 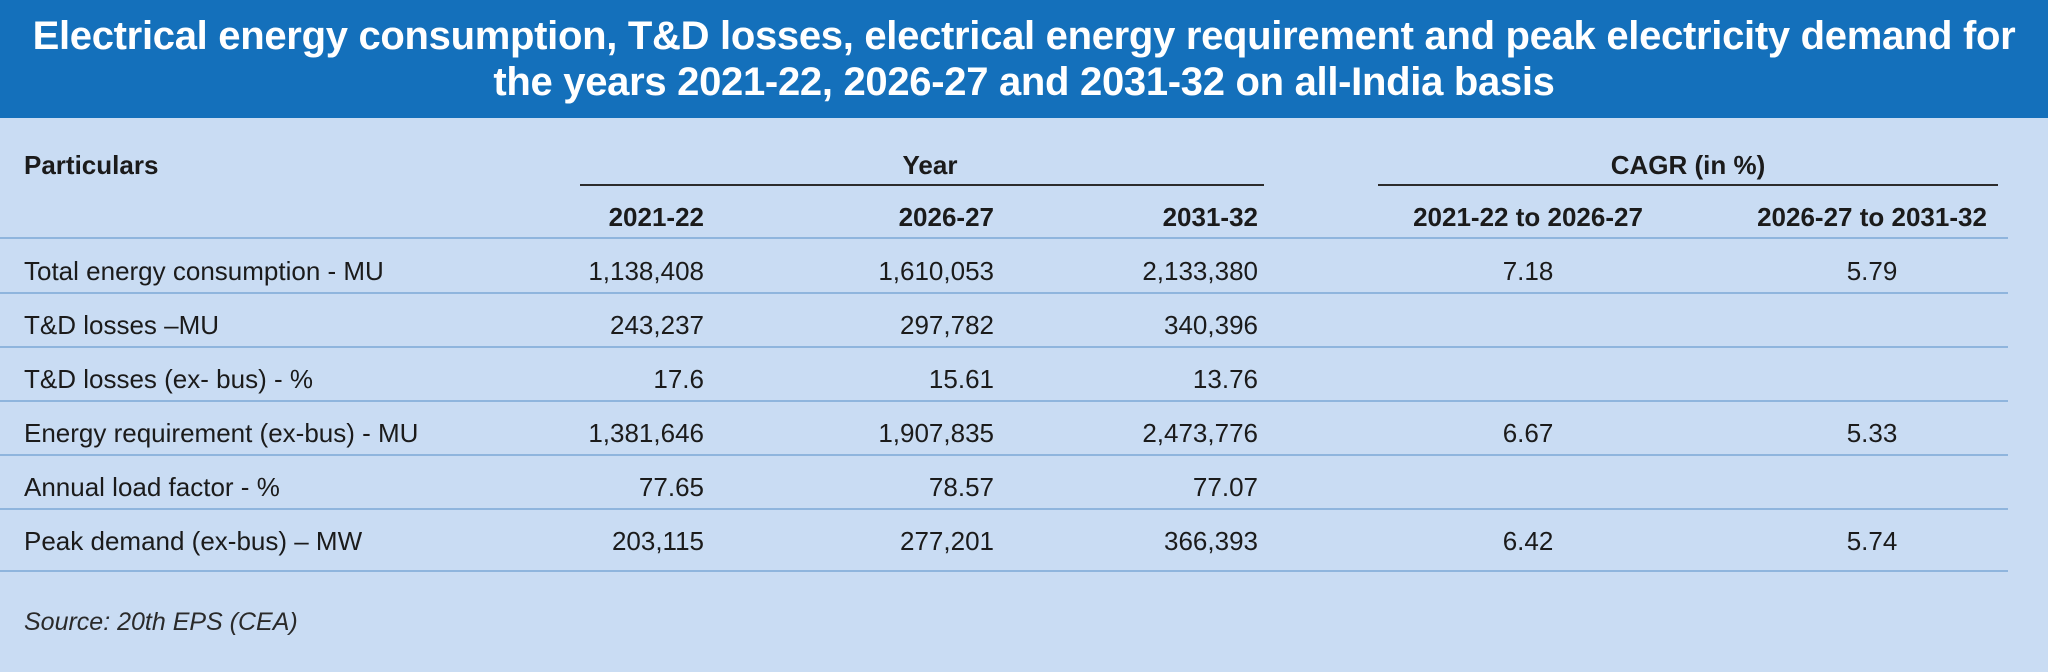 I want to click on row-label: Energy requirement (ex-bus) - MU, so click(x=221, y=433).